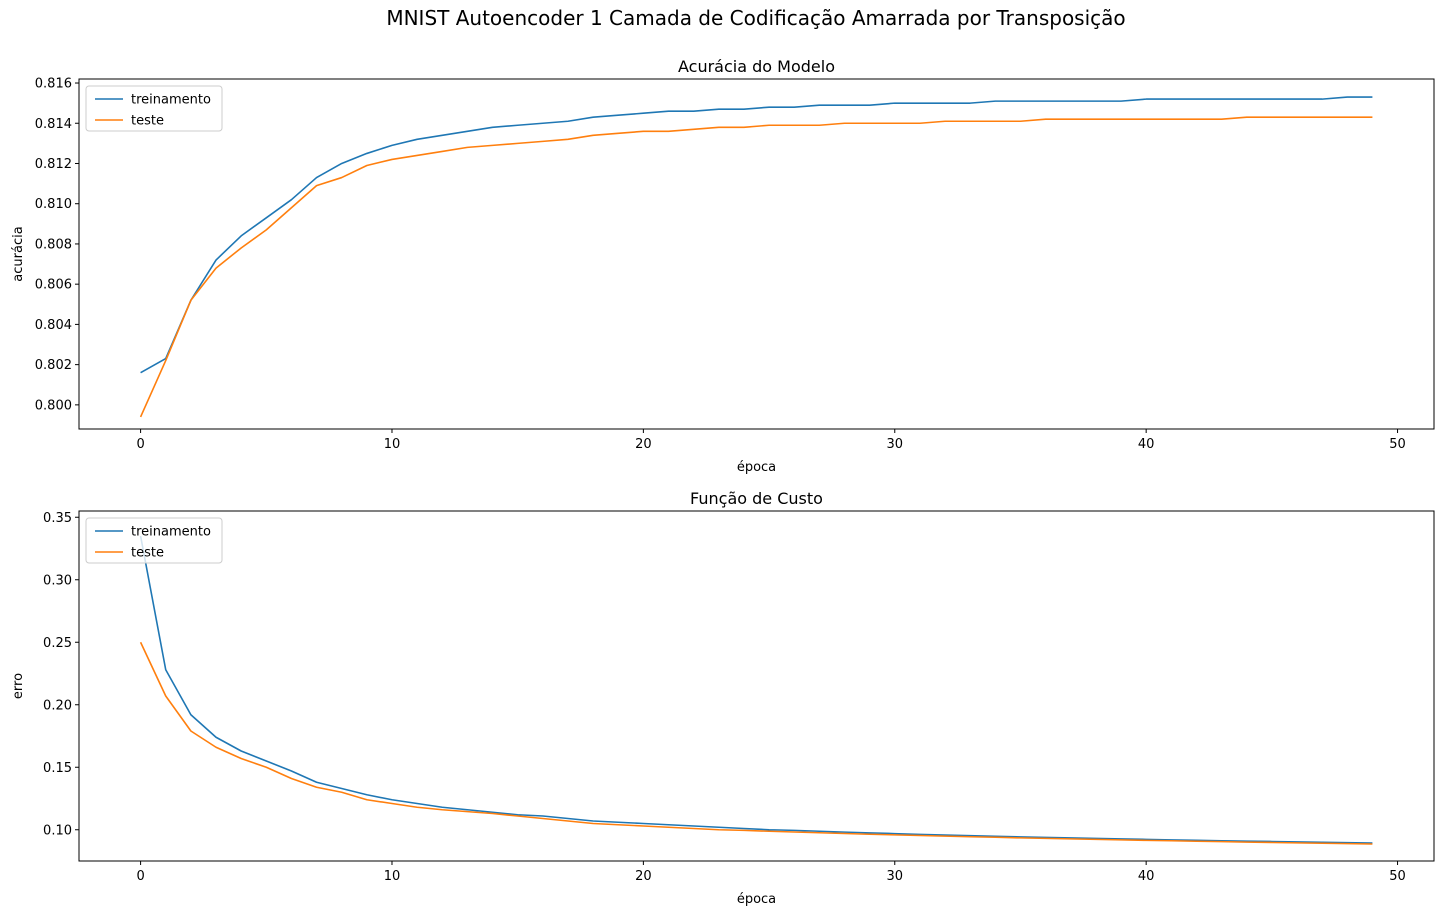 The width and height of the screenshot is (1454, 915). What do you see at coordinates (53, 405) in the screenshot?
I see `accuracy-ytick-label: 0.800` at bounding box center [53, 405].